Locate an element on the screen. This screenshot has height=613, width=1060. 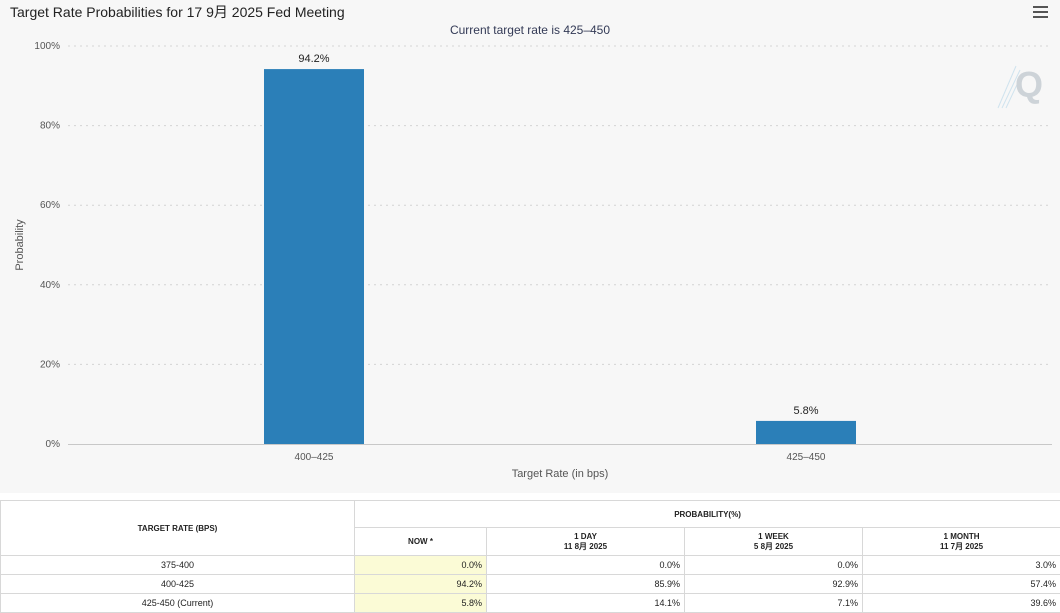
table-row: 425-450 (Current)5.8%14.1%7.1%39.6% is located at coordinates (530, 603).